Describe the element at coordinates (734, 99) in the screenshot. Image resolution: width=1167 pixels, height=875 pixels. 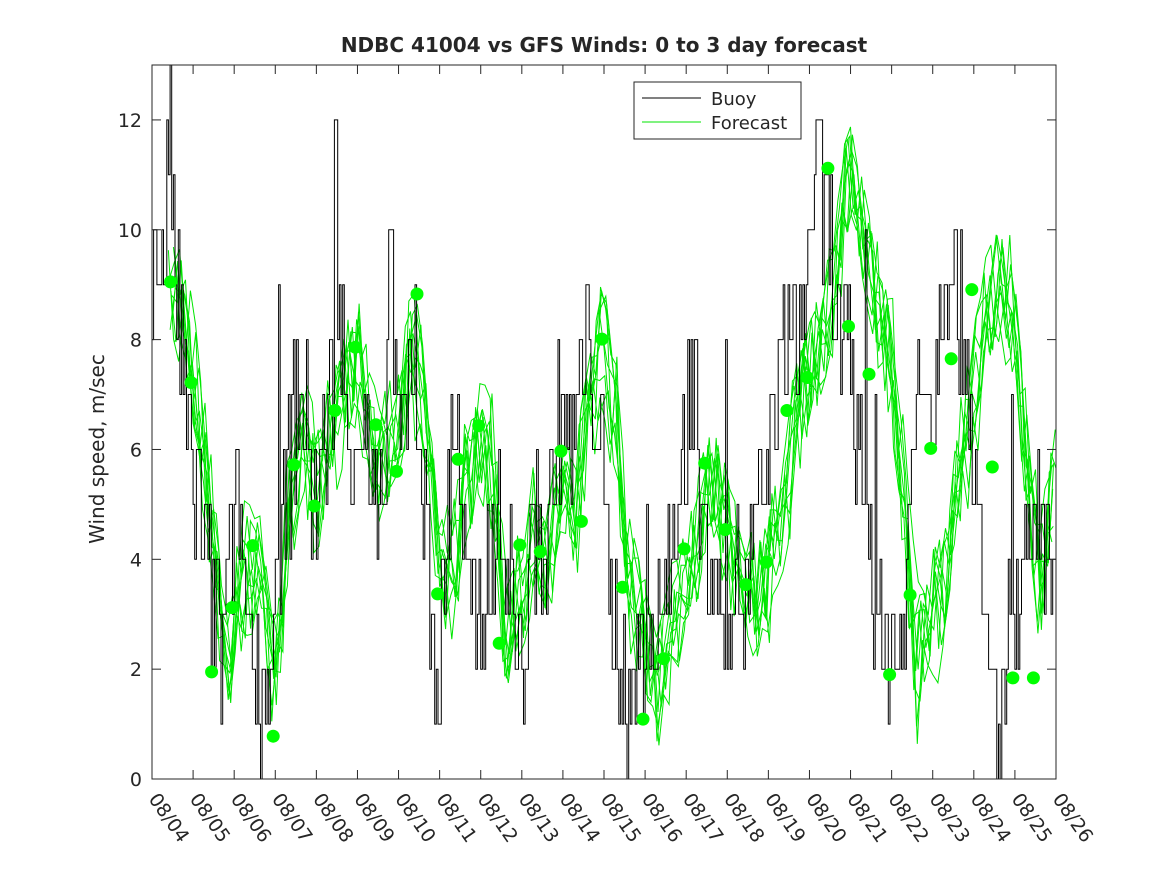
I see `legend-buoy-label: Buoy` at that location.